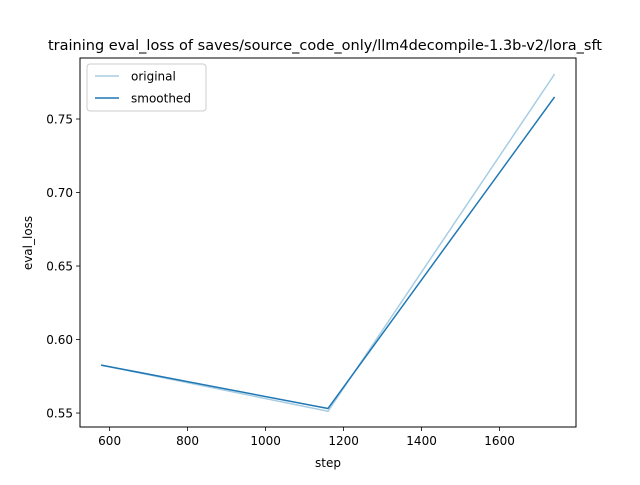  I want to click on x-tick-label: 1200, so click(343, 441).